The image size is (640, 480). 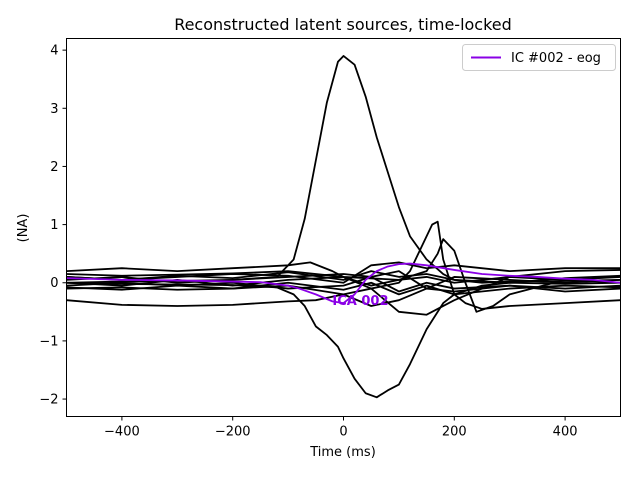 What do you see at coordinates (54, 283) in the screenshot?
I see `y-tick-label: 0` at bounding box center [54, 283].